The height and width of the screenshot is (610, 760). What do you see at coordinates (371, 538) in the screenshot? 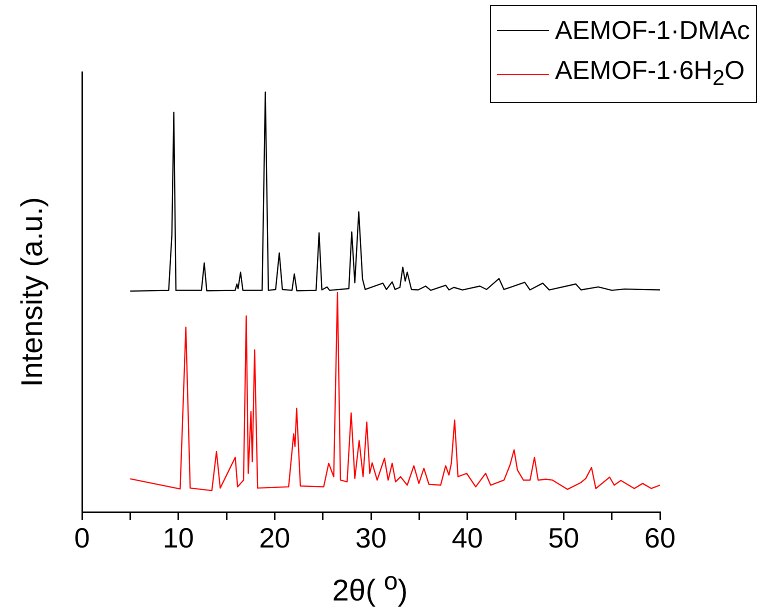
I see `x-tick-label: 30` at bounding box center [371, 538].